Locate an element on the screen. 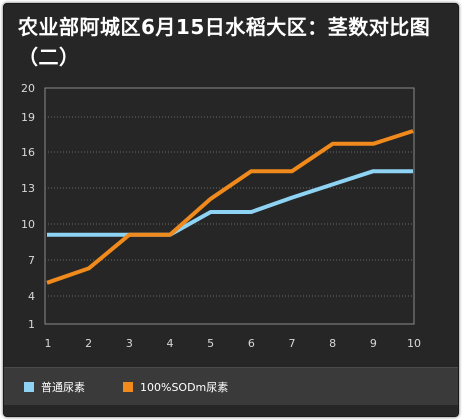  legend: 普通尿素 100%SODm尿素 is located at coordinates (231, 386).